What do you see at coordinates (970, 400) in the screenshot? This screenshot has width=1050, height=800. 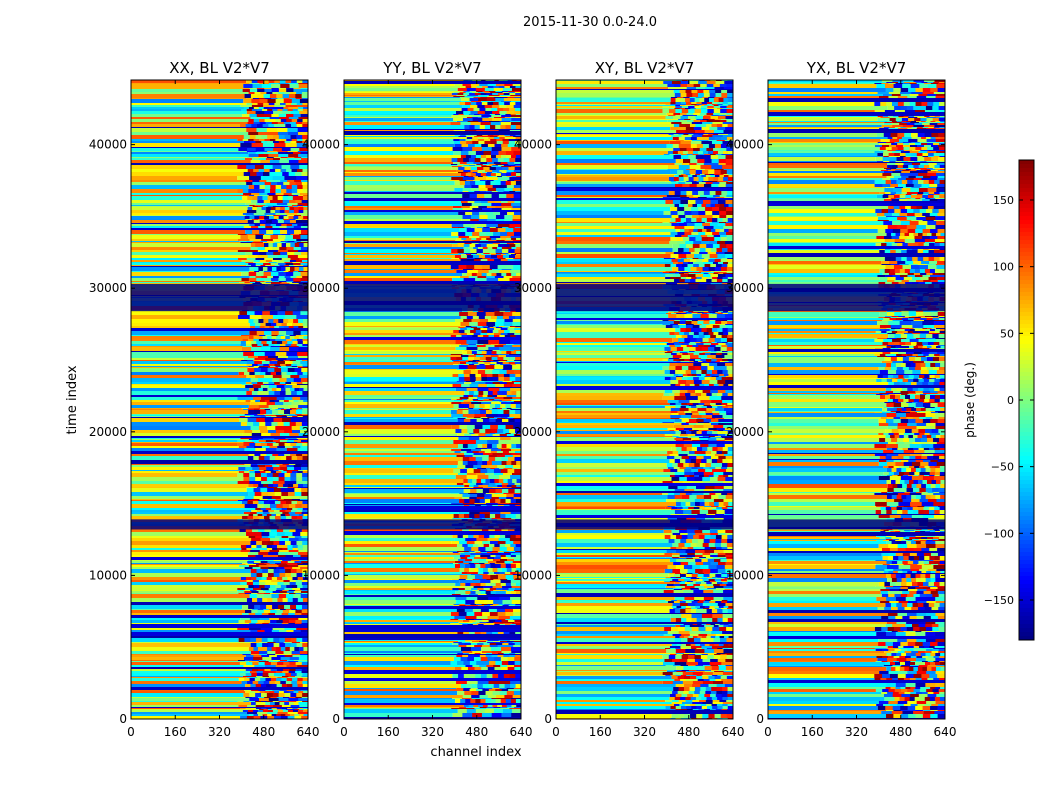 I see `colorbar-label: phase (deg.)` at bounding box center [970, 400].